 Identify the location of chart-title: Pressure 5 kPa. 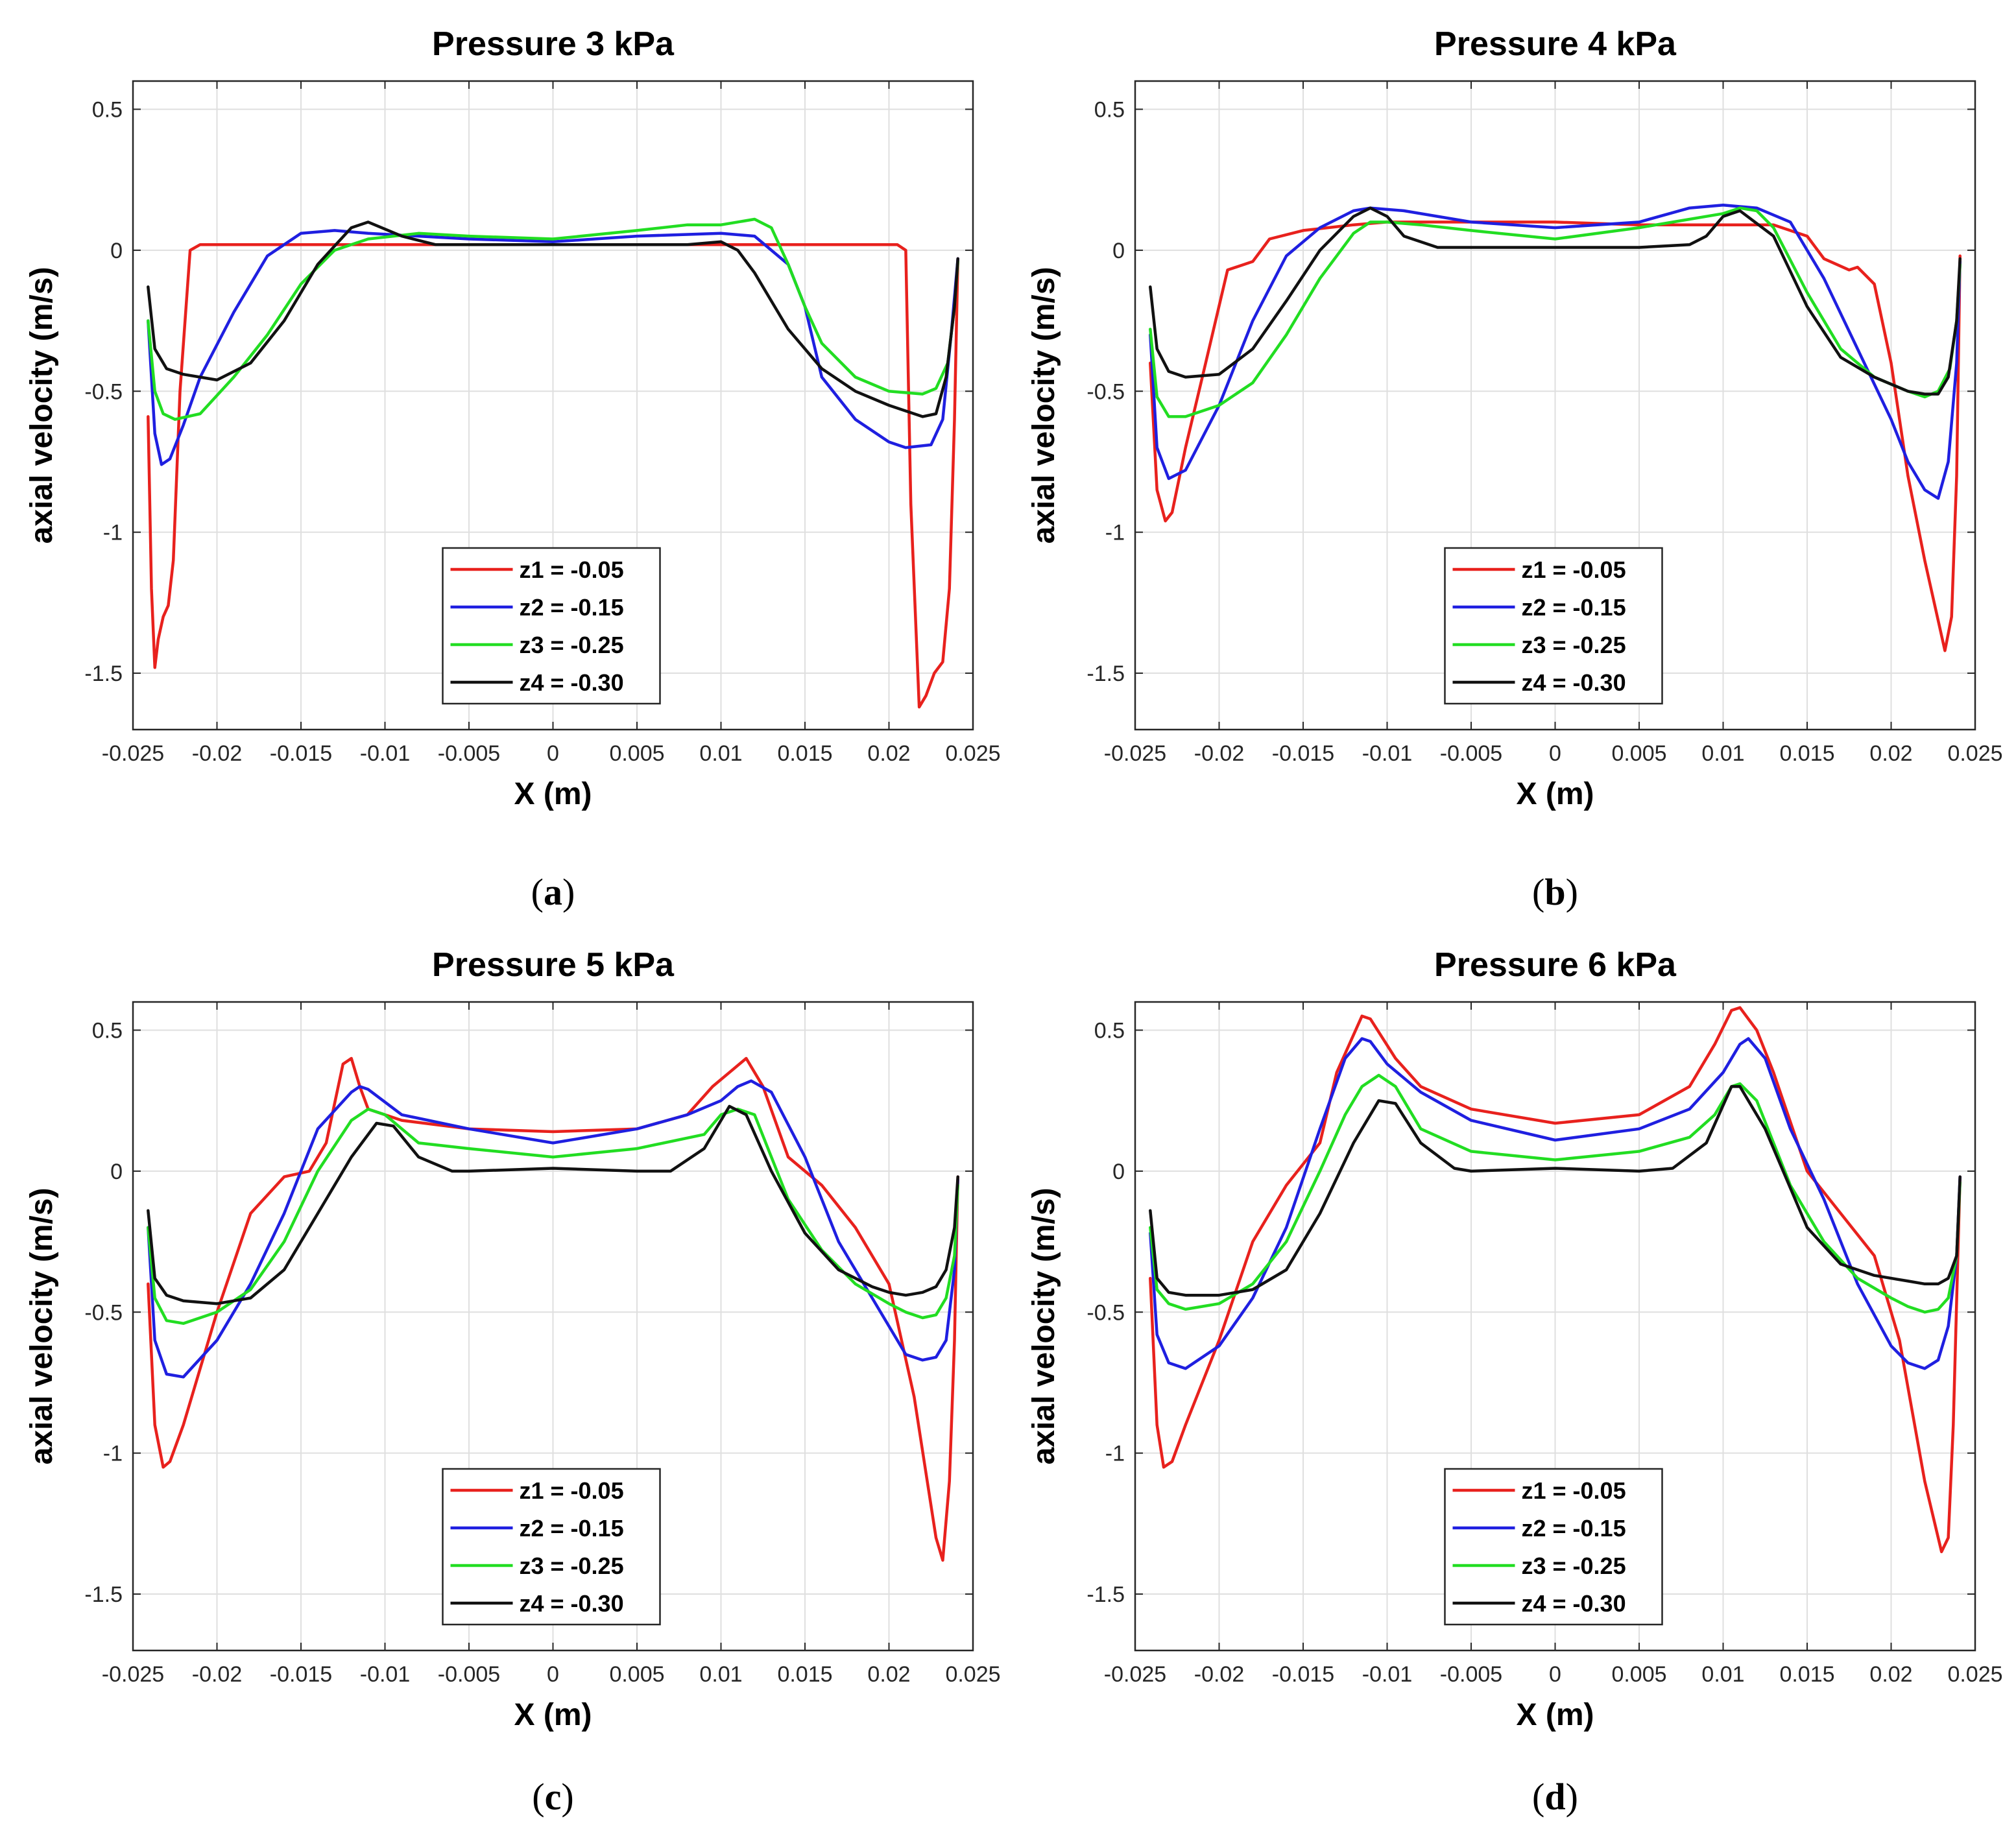
(553, 965).